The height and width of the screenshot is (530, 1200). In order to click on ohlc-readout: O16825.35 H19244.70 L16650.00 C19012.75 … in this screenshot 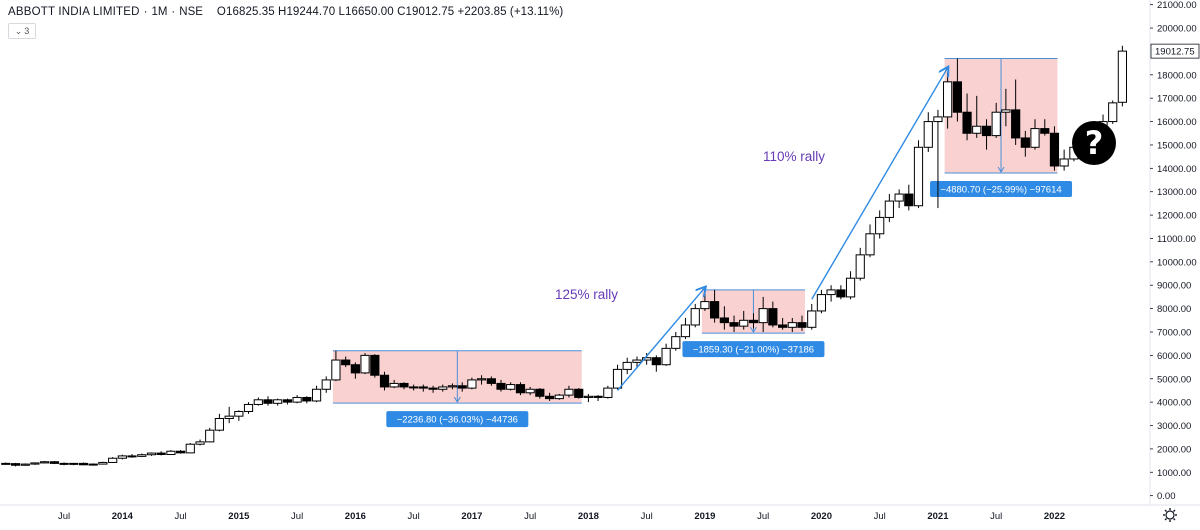, I will do `click(390, 12)`.